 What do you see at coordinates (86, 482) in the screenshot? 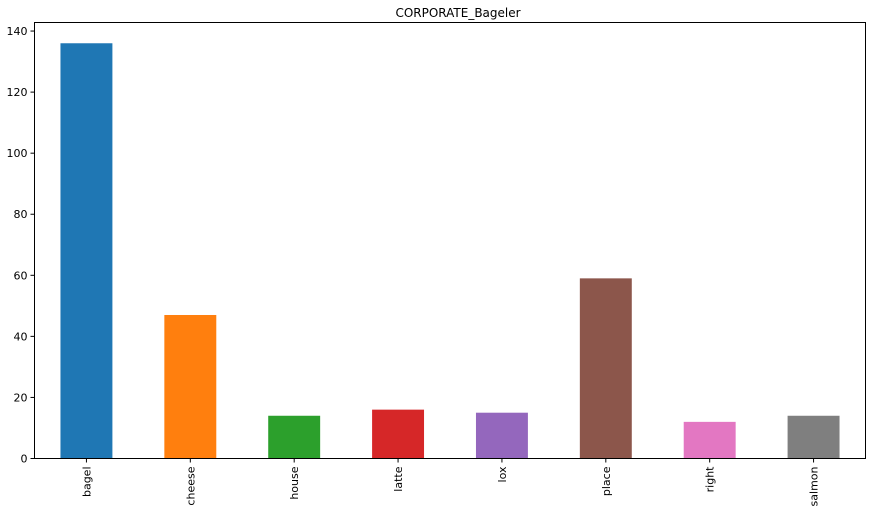
I see `x-tick-label: bagel` at bounding box center [86, 482].